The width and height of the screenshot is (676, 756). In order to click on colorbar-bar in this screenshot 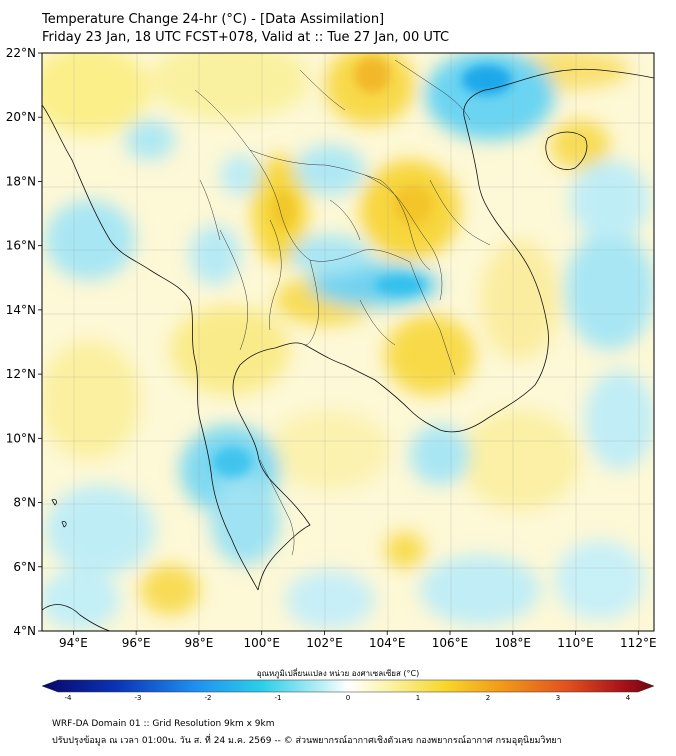, I will do `click(348, 686)`.